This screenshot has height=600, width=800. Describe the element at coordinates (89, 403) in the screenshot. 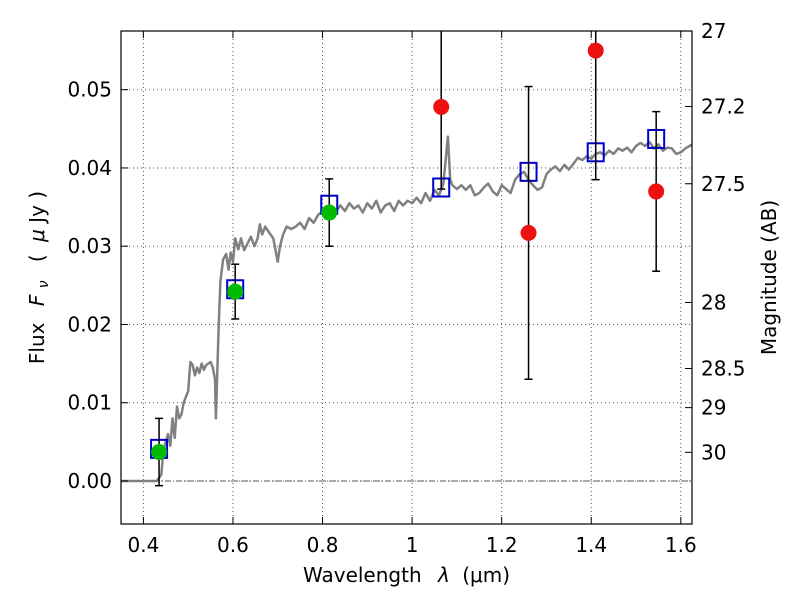

I see `y-tick-label-1: 0.01` at that location.